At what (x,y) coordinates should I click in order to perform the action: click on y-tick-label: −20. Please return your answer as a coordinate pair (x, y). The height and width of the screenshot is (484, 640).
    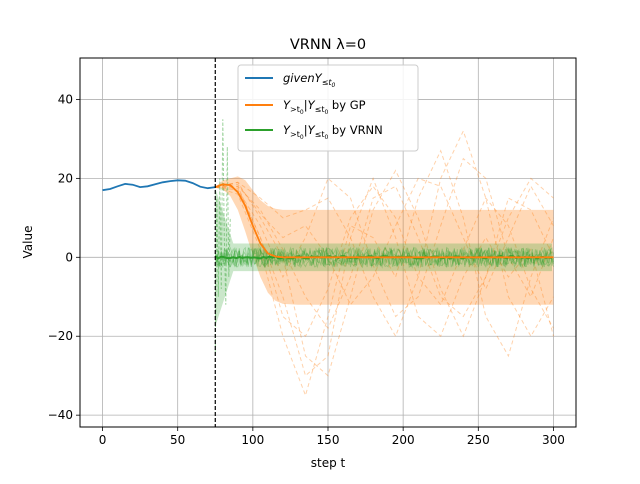
    Looking at the image, I should click on (60, 336).